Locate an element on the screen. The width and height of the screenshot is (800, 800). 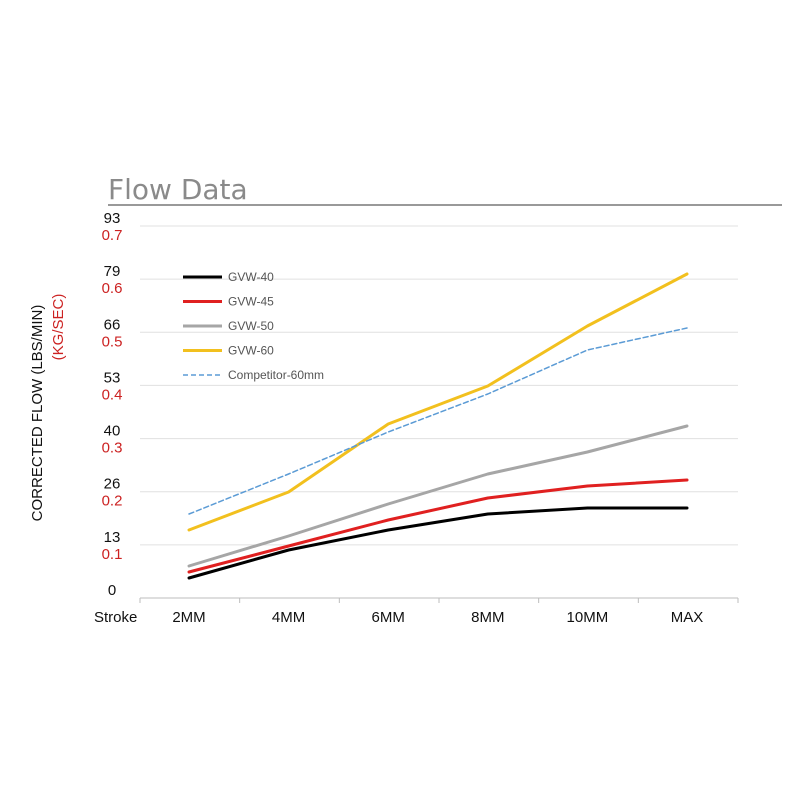
y-axis-label: CORRECTED FLOW (LBS/MIN) is located at coordinates (37, 413).